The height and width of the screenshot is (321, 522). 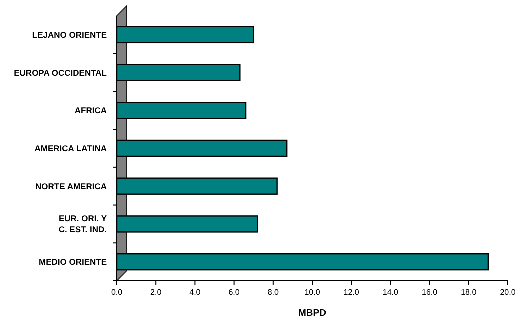 I want to click on x-tick-label: 10.0, so click(x=312, y=292).